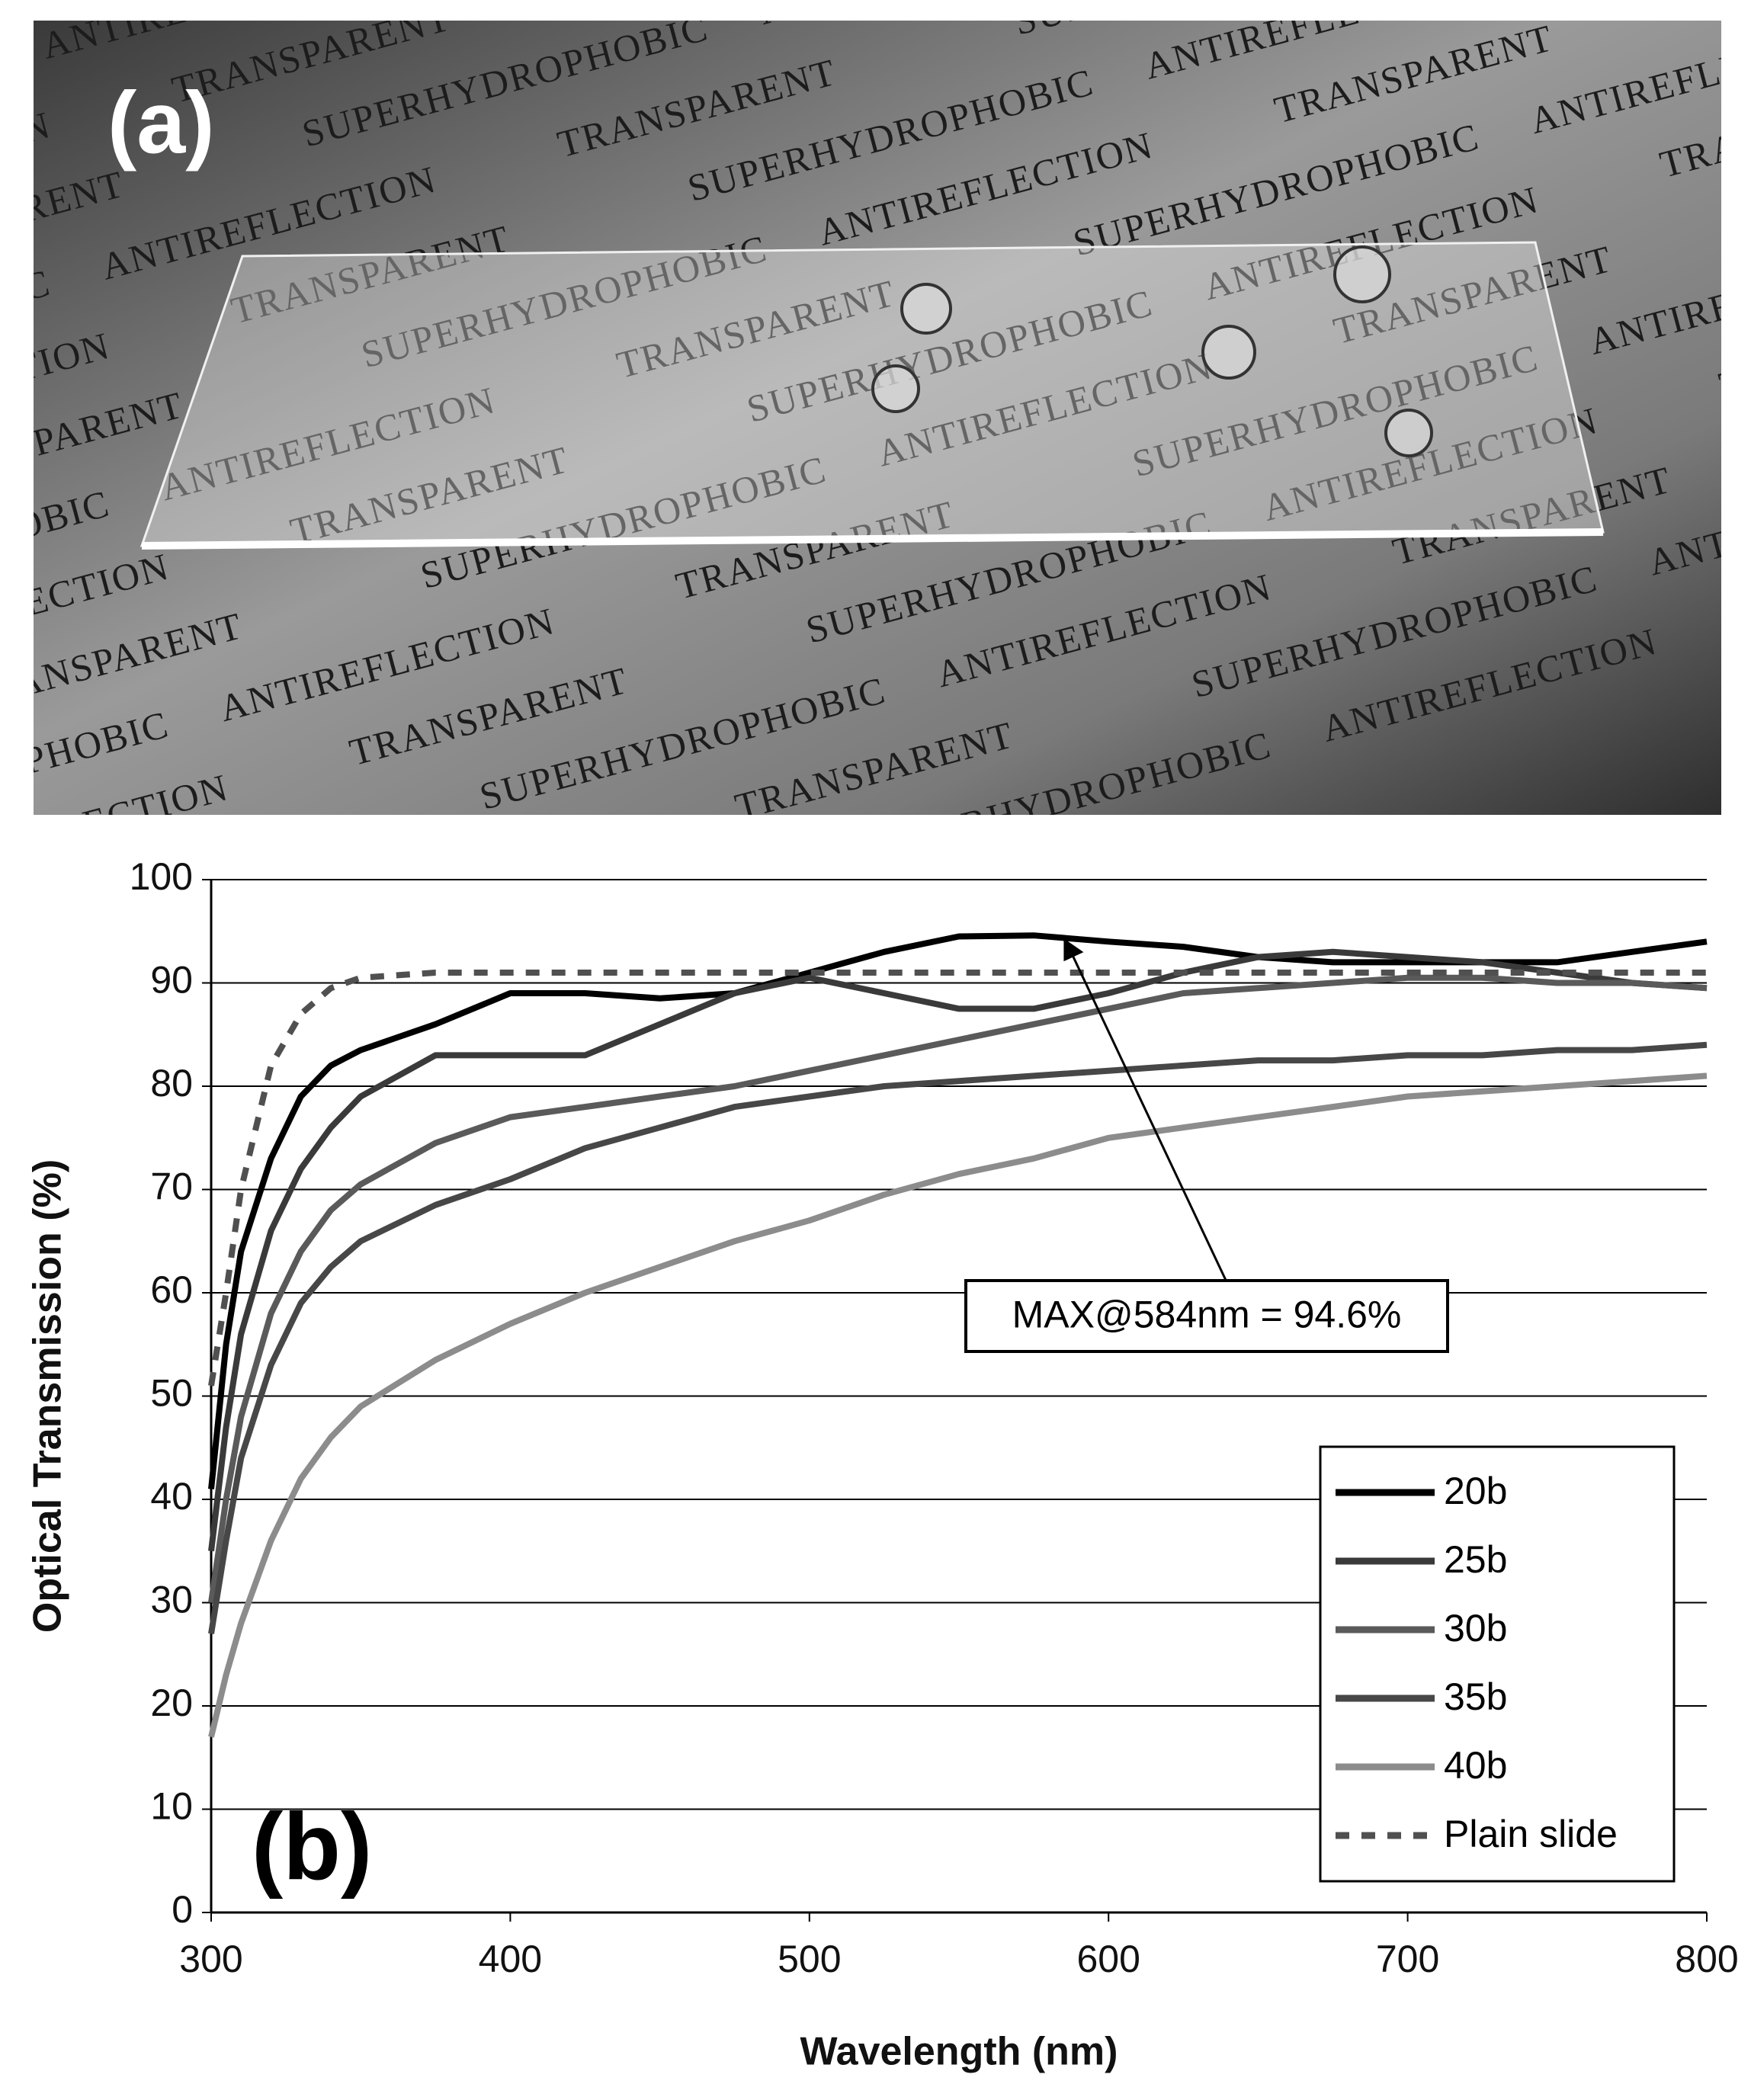 This screenshot has height=2100, width=1751. Describe the element at coordinates (210, 1959) in the screenshot. I see `x-tick-label: 300` at that location.